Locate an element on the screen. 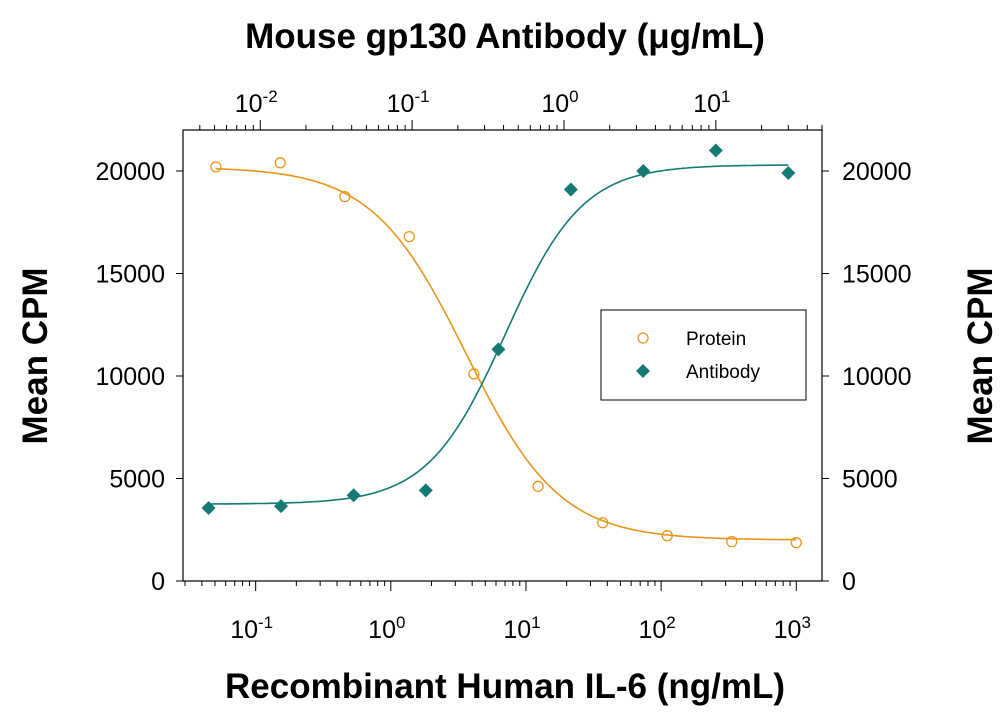 The width and height of the screenshot is (1007, 713). right-y-tick-label: 5000 is located at coordinates (870, 480).